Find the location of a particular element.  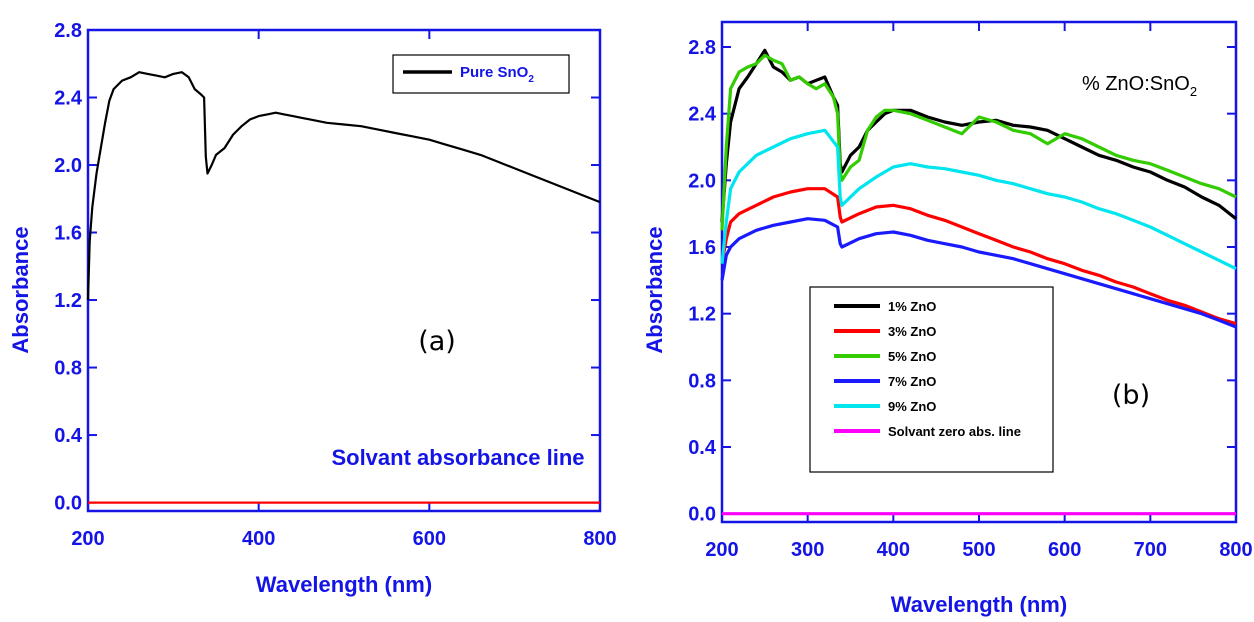

y-axis-title-a: Absorbance is located at coordinates (20, 289).